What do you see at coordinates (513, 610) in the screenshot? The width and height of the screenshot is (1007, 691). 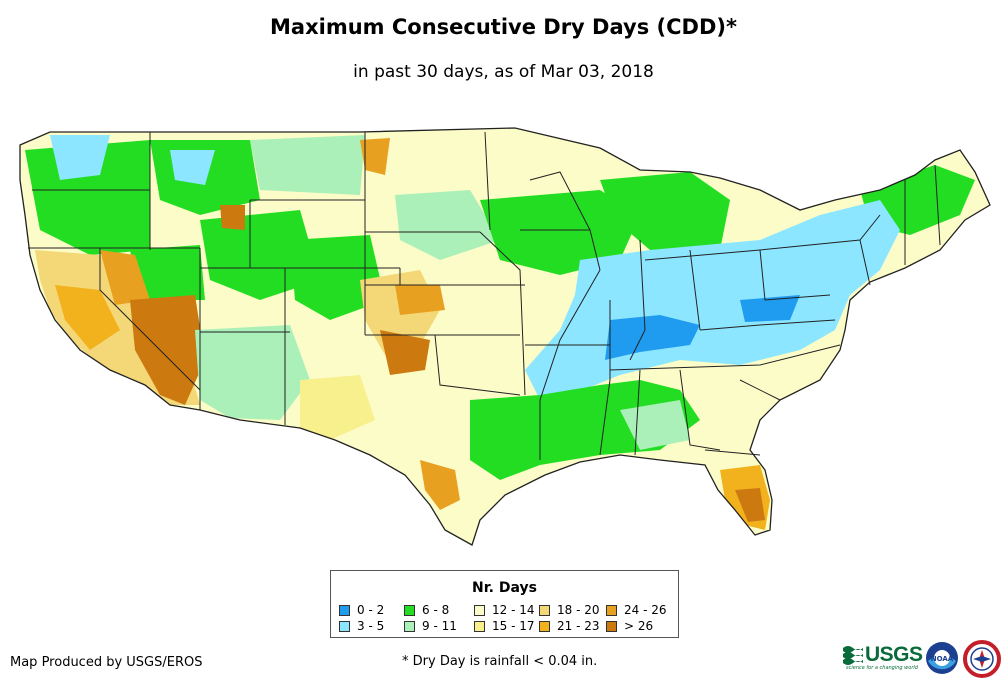 I see `legend-label: 12 - 14` at bounding box center [513, 610].